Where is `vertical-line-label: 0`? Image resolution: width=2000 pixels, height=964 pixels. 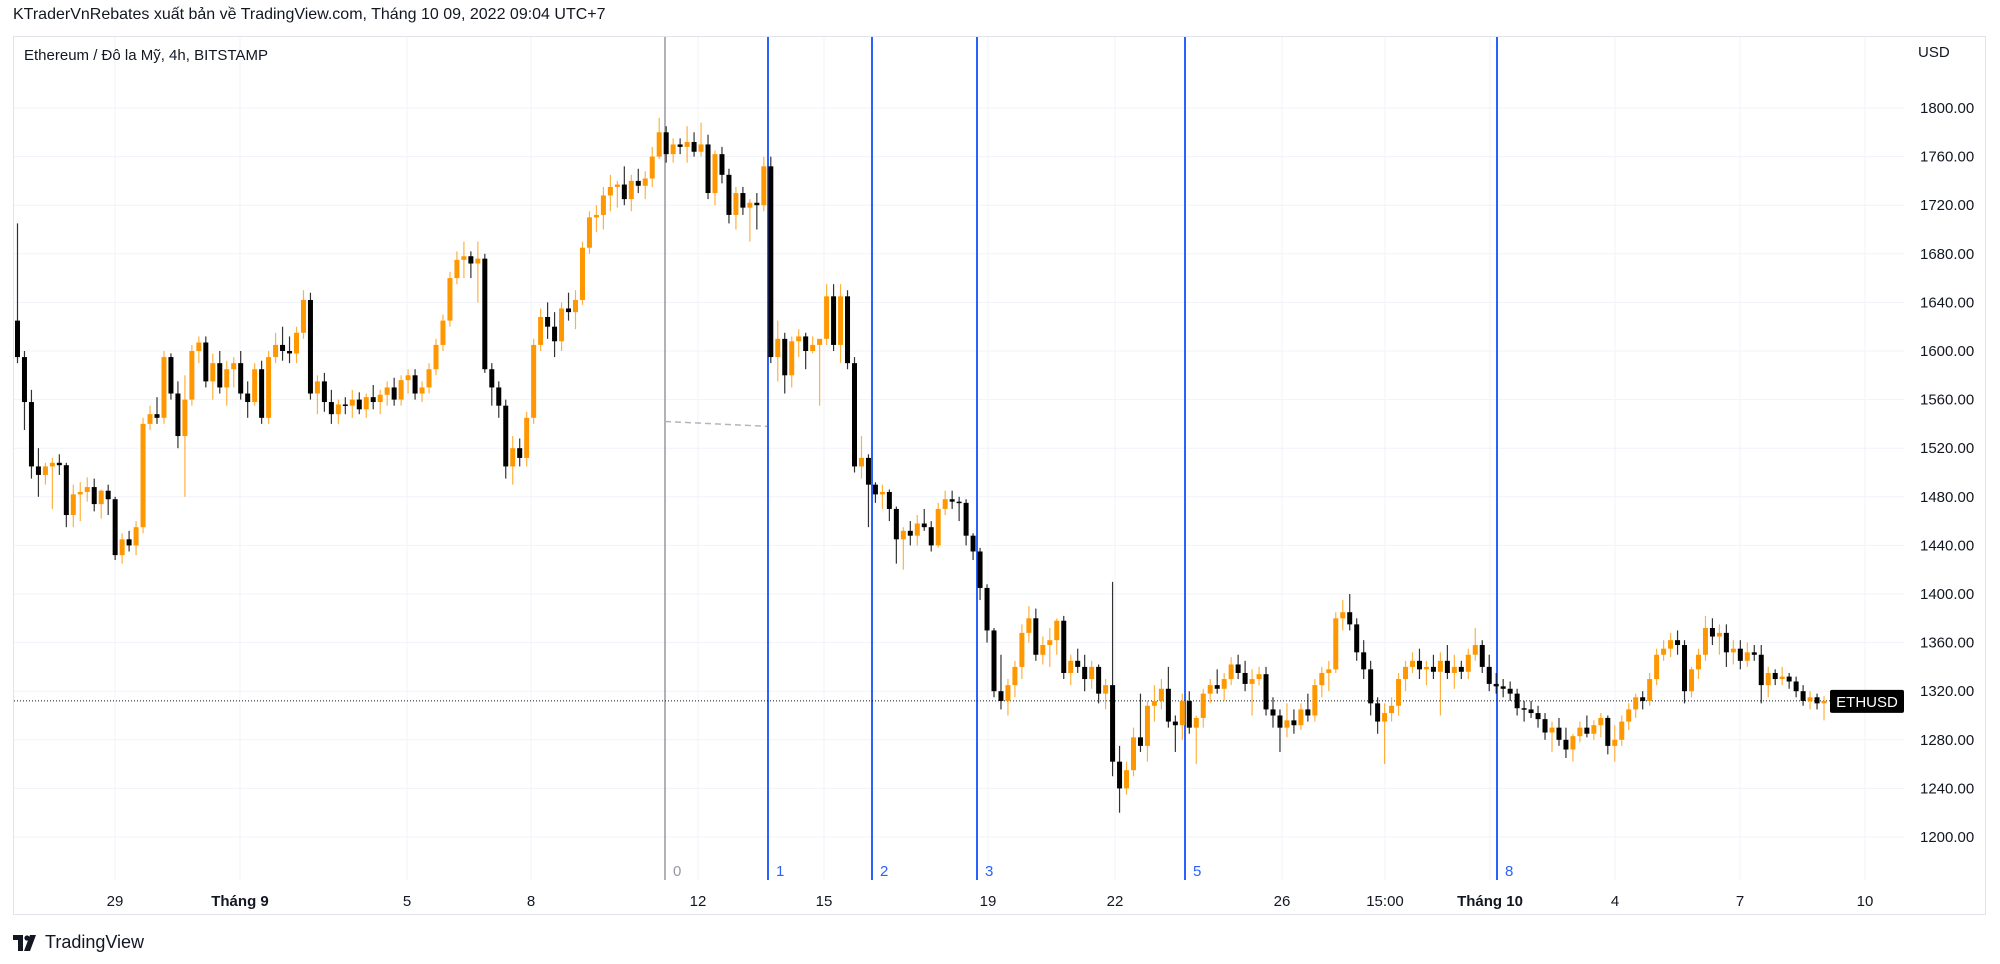
vertical-line-label: 0 is located at coordinates (677, 871).